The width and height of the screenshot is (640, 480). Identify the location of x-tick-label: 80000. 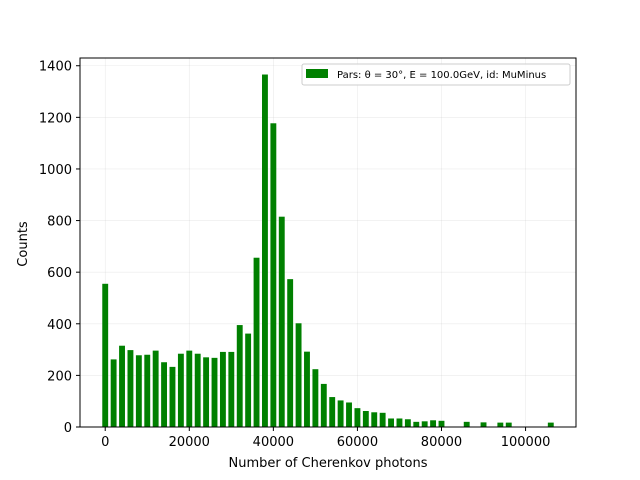
(441, 442).